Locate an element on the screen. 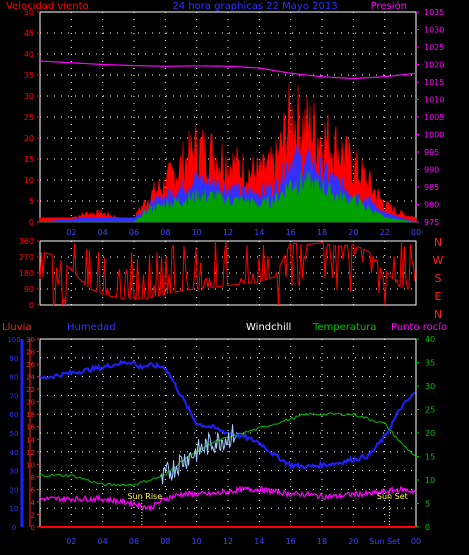 The width and height of the screenshot is (469, 555). tick-label-pressure: 1000 is located at coordinates (434, 135).